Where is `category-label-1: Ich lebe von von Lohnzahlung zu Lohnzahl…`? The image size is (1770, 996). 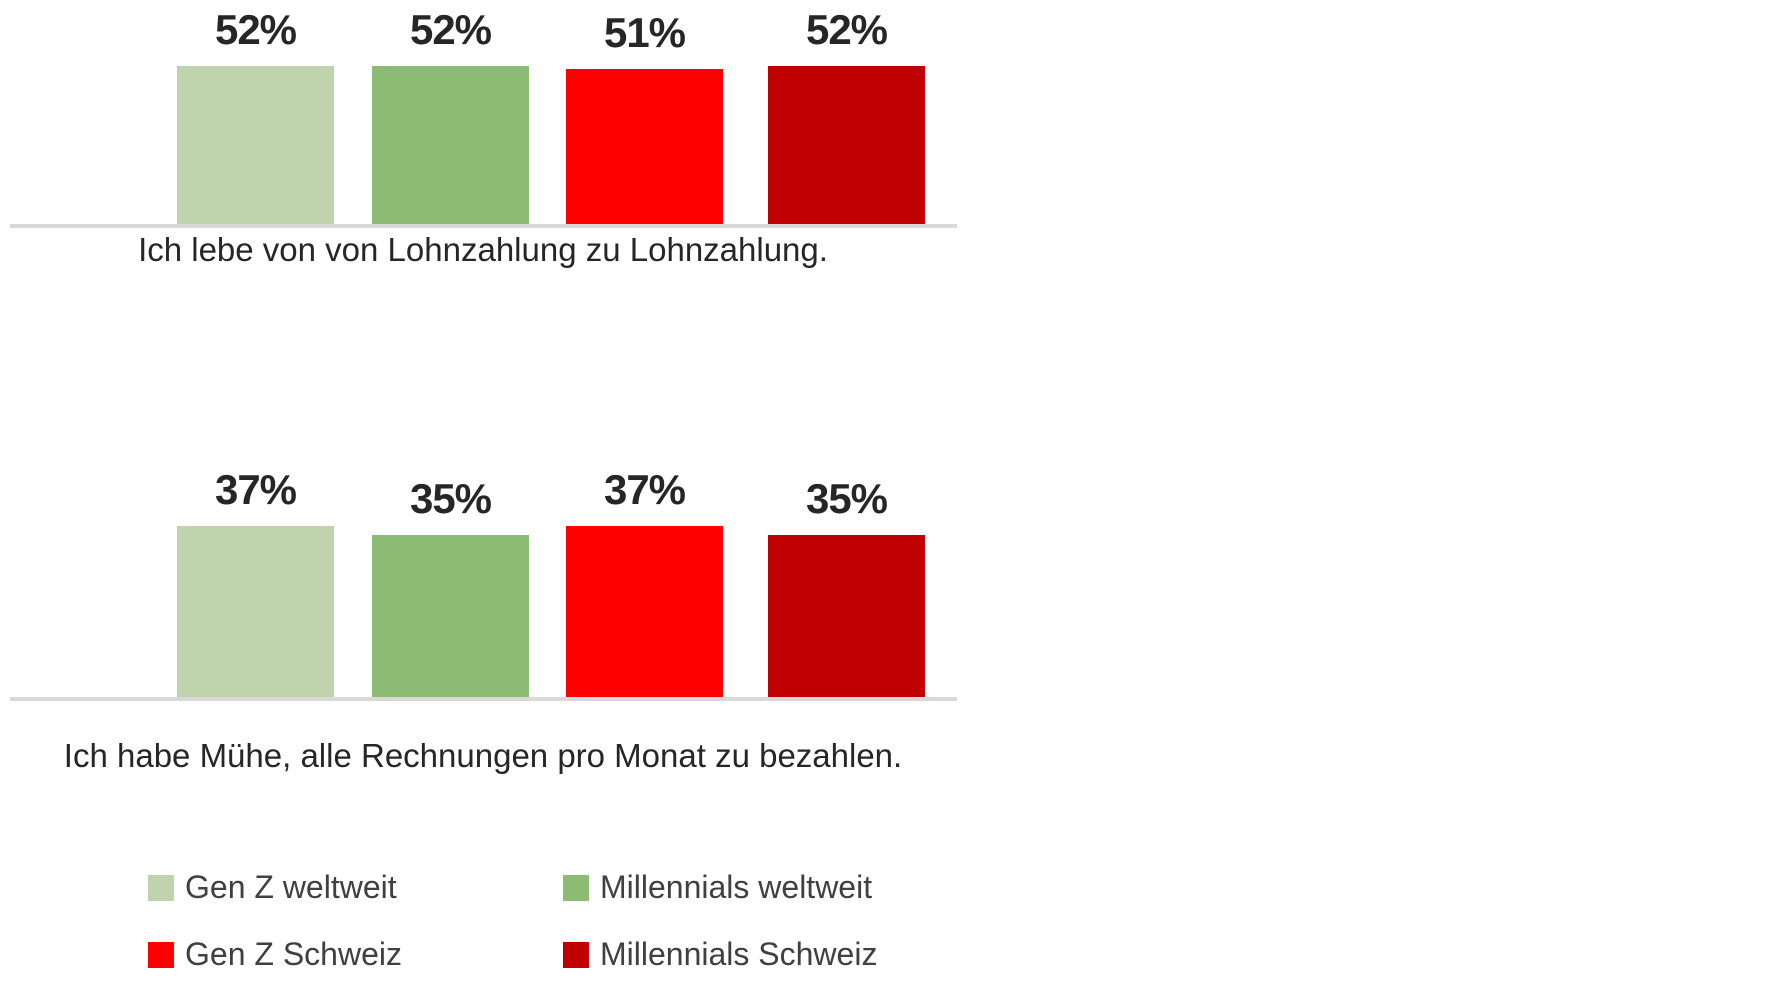 category-label-1: Ich lebe von von Lohnzahlung zu Lohnzahl… is located at coordinates (483, 249).